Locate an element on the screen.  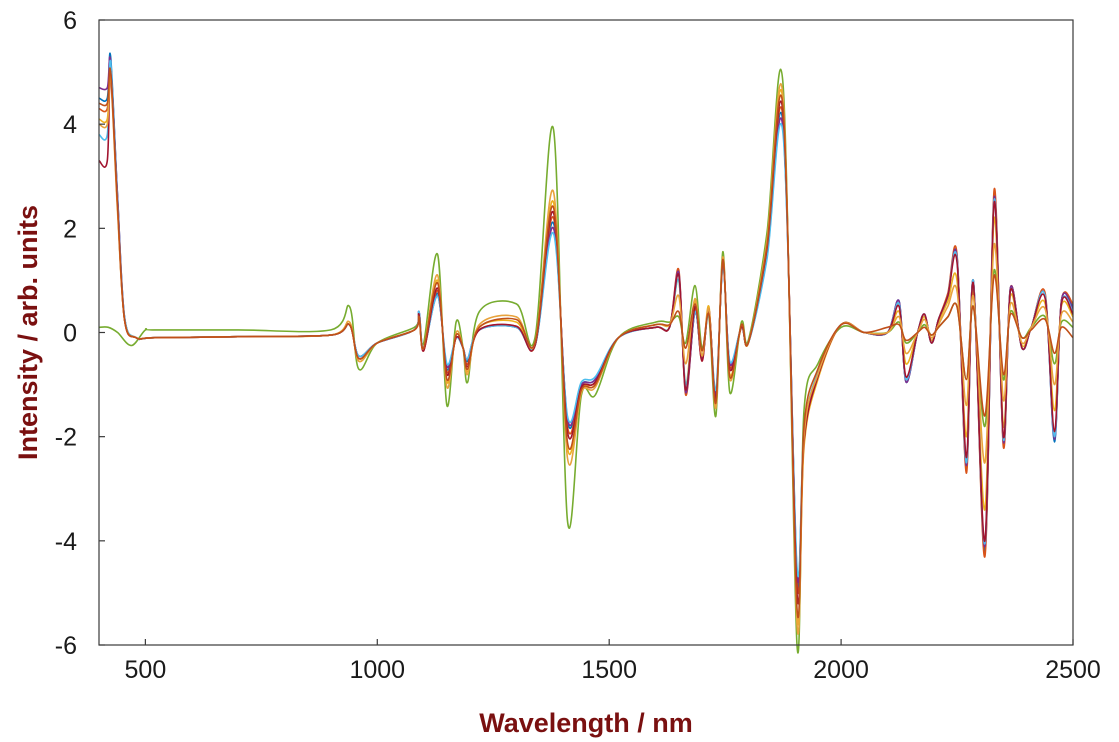
x-axis: 500 1000 1500 2000 2500 is located at coordinates (613, 661).